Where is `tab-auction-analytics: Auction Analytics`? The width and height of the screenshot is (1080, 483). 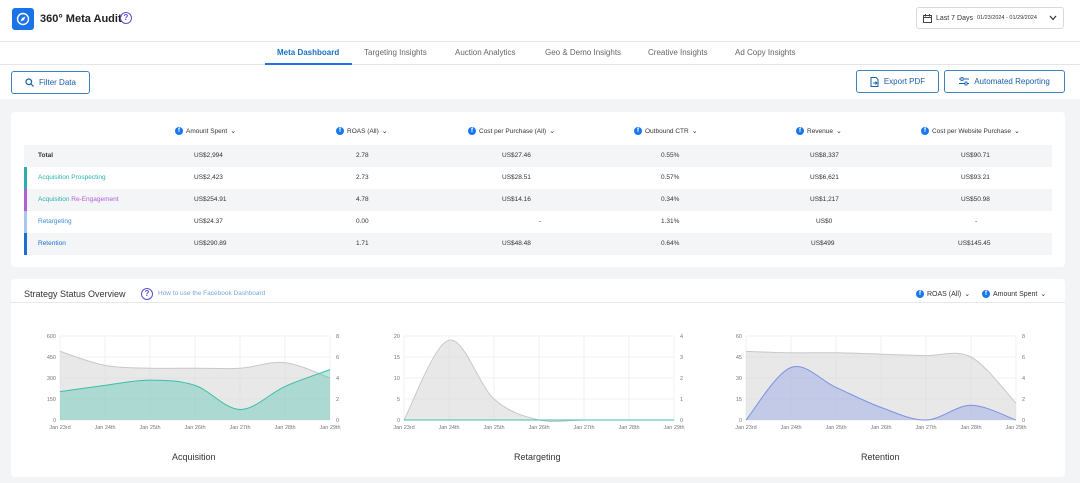 tab-auction-analytics: Auction Analytics is located at coordinates (485, 52).